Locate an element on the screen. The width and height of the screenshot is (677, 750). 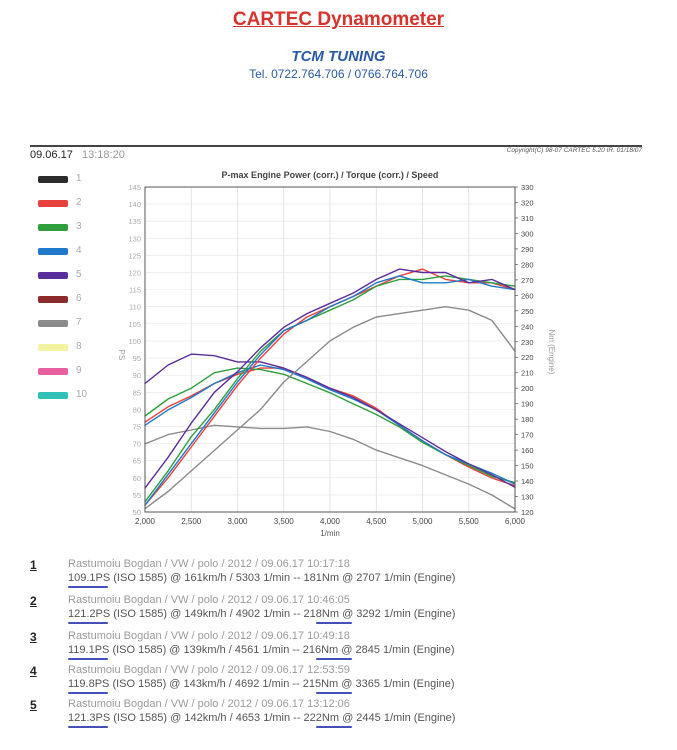
x-tick-label: 5,000 is located at coordinates (422, 521).